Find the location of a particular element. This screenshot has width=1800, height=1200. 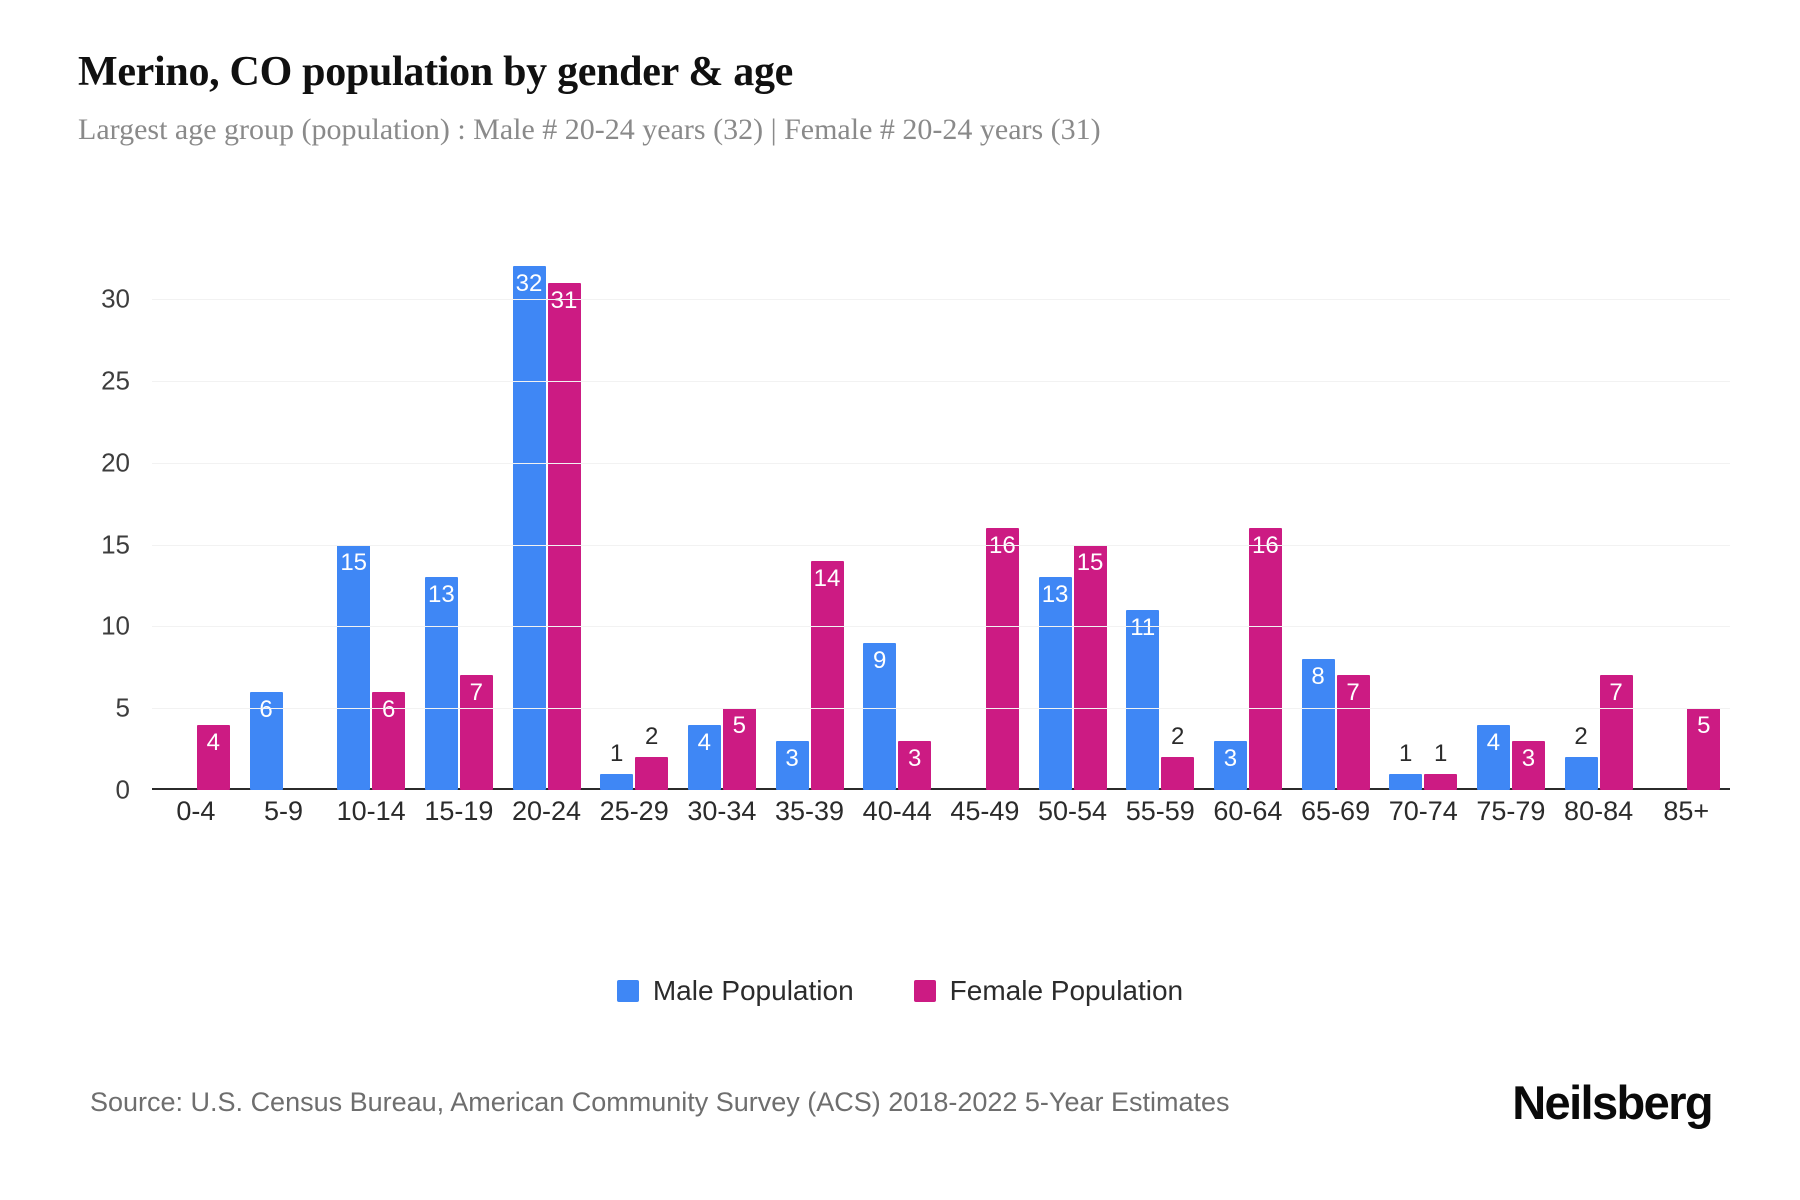

x-axis-tick-label: 40-44 is located at coordinates (897, 811).